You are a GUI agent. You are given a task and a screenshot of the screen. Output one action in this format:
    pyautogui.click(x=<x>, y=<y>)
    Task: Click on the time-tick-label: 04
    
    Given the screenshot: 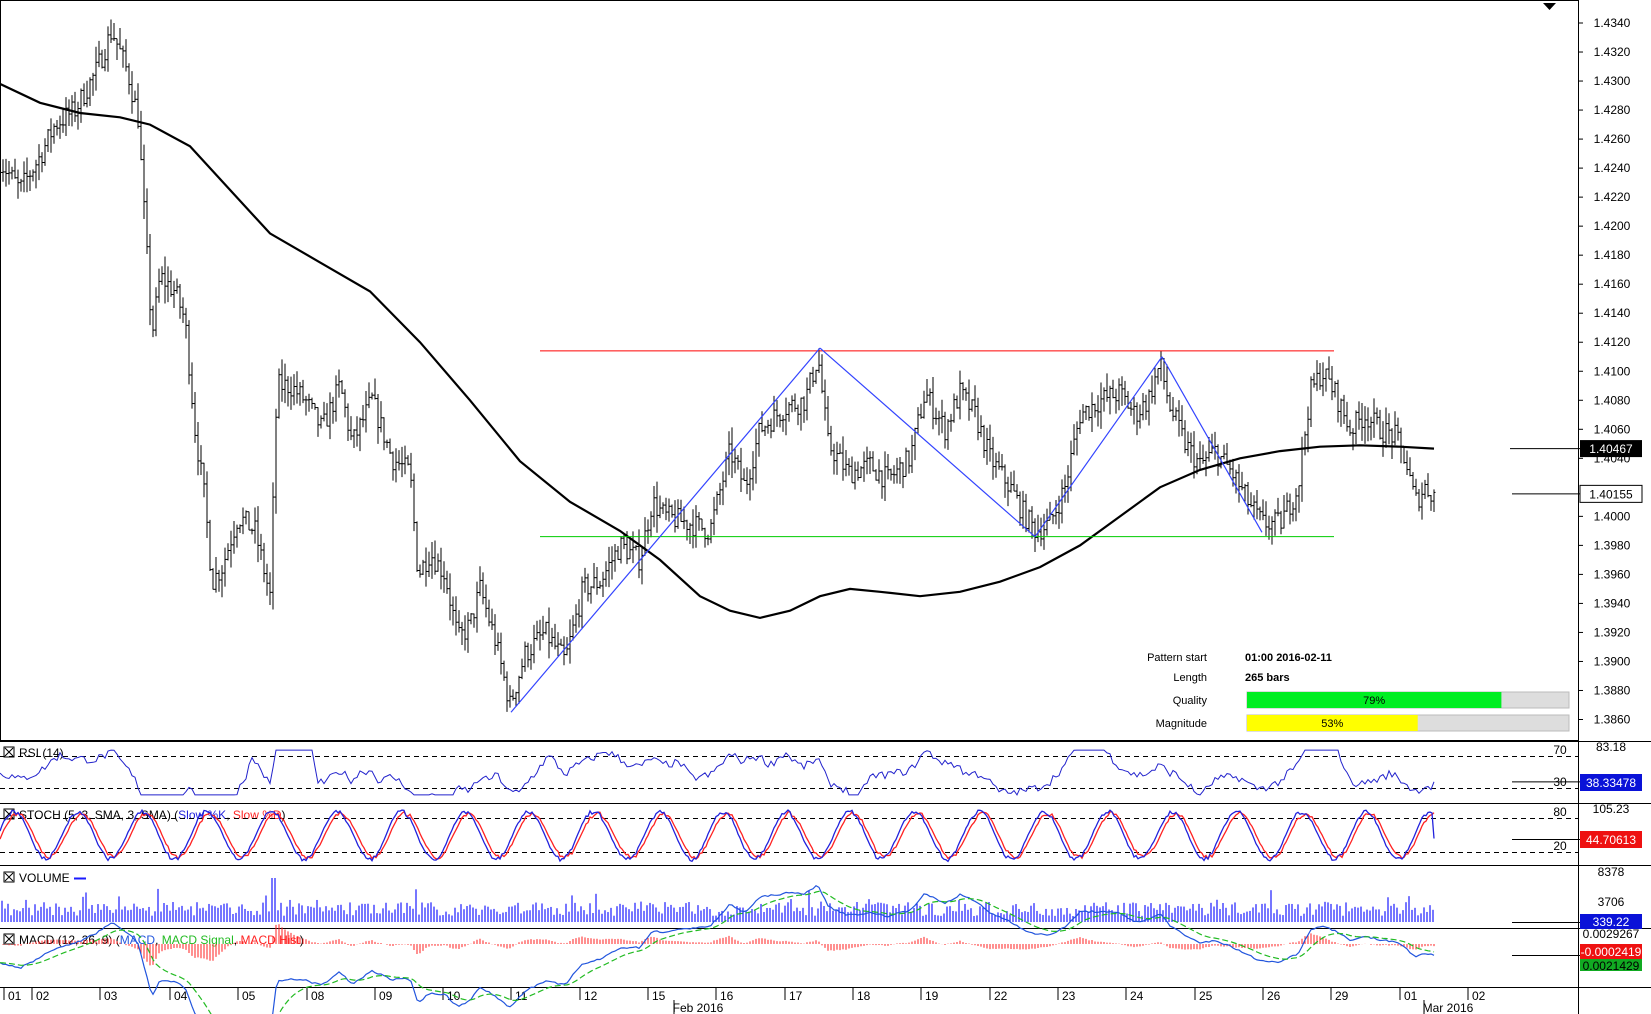 What is the action you would take?
    pyautogui.click(x=181, y=996)
    